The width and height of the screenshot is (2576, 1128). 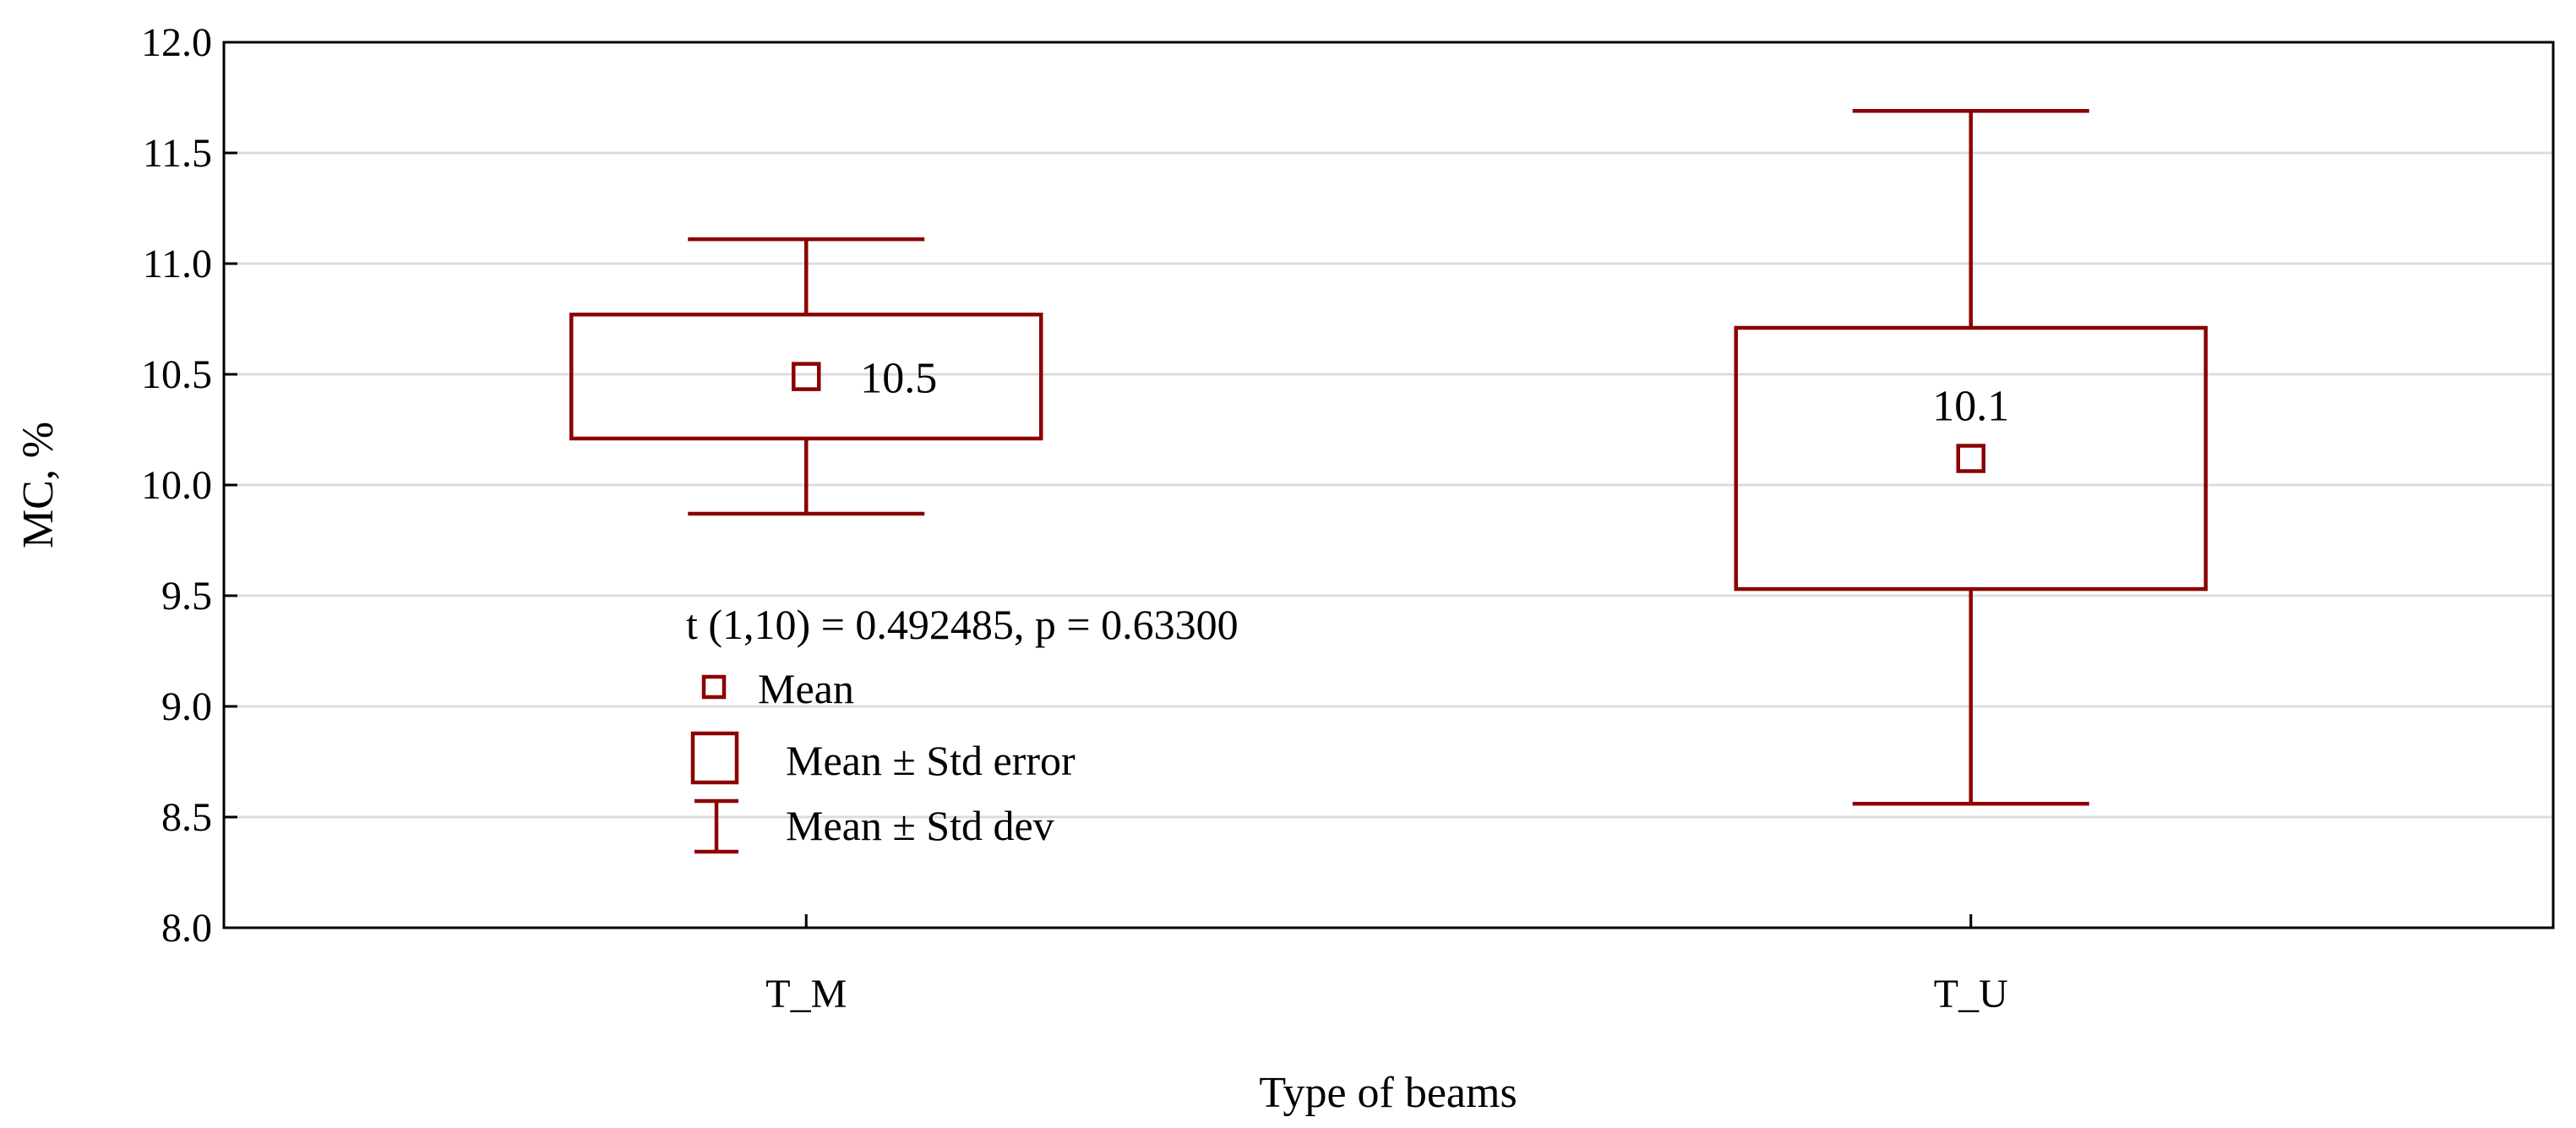 What do you see at coordinates (186, 818) in the screenshot?
I see `y-tick-label: 8.5` at bounding box center [186, 818].